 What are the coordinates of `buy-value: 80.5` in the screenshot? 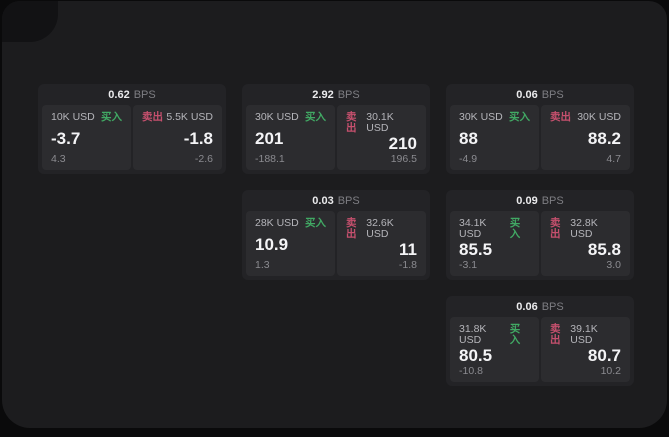 It's located at (476, 355).